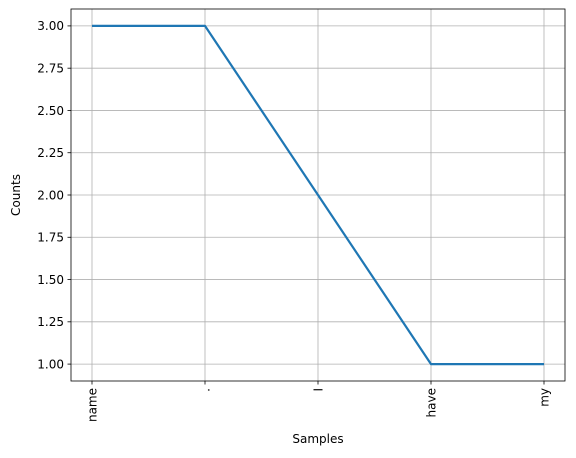 This screenshot has height=458, width=576. I want to click on y-tick-label: 2.00, so click(50, 195).